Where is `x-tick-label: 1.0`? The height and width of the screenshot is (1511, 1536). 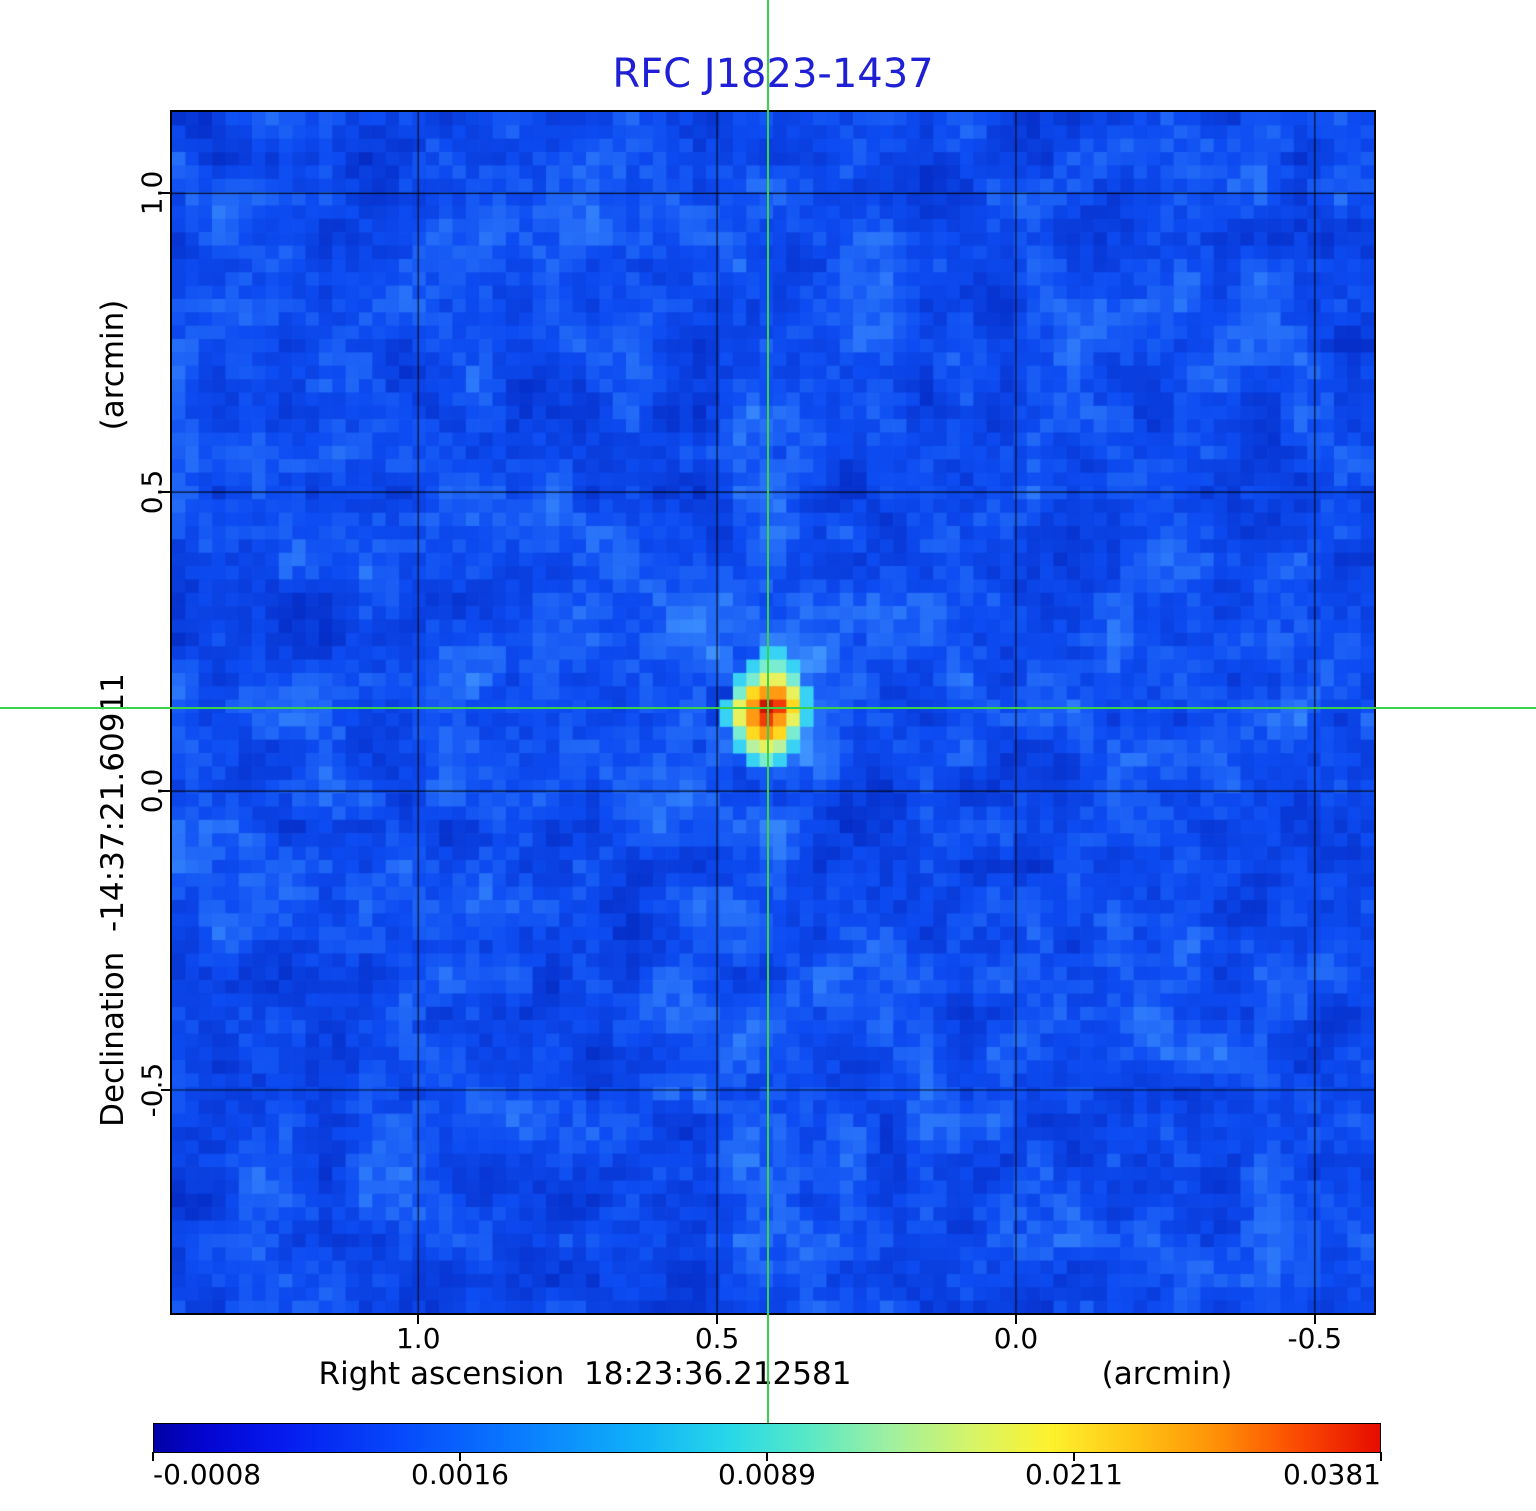 x-tick-label: 1.0 is located at coordinates (418, 1338).